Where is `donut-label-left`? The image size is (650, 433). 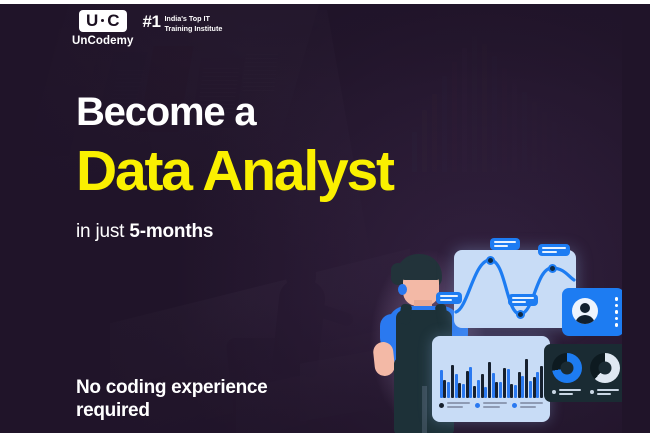 donut-label-left is located at coordinates (566, 391).